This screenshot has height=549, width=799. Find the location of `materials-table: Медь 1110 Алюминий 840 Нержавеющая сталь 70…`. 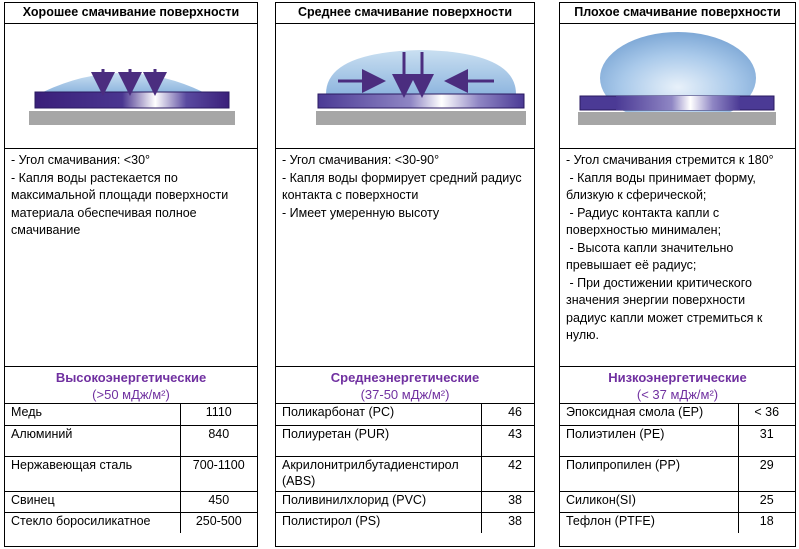

materials-table: Медь 1110 Алюминий 840 Нержавеющая сталь 70… is located at coordinates (131, 468).